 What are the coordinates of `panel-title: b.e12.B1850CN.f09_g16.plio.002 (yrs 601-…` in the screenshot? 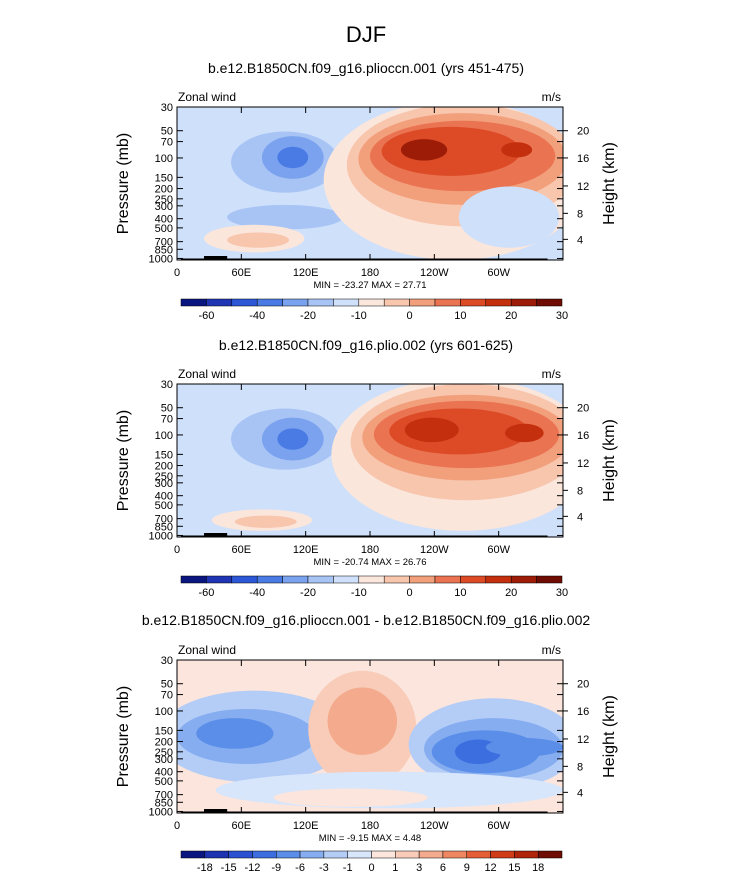 It's located at (366, 345).